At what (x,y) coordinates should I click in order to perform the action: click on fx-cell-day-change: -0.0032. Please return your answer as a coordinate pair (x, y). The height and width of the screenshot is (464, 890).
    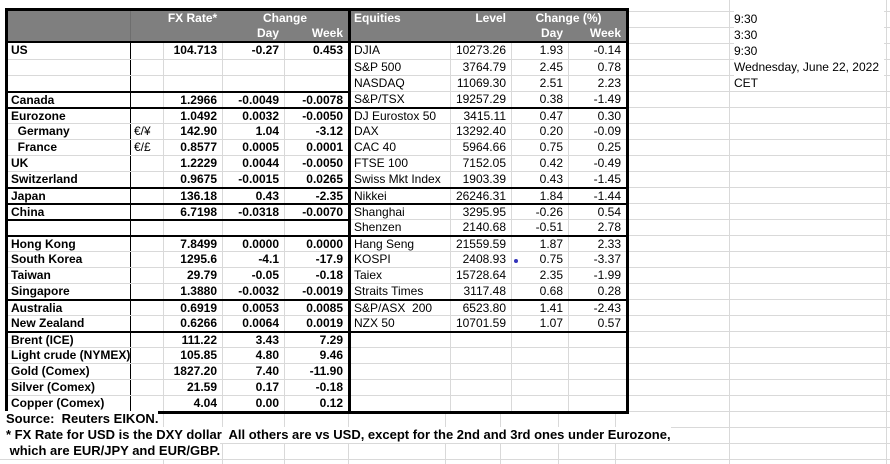
    Looking at the image, I should click on (253, 291).